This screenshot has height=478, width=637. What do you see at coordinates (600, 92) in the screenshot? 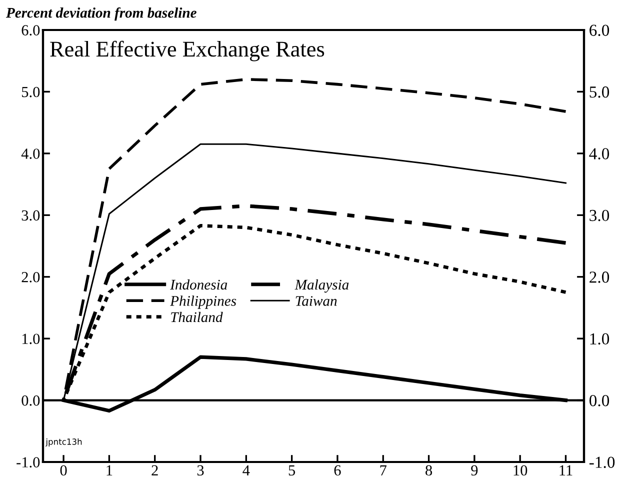
I see `y2-tick-label: 5.0` at bounding box center [600, 92].